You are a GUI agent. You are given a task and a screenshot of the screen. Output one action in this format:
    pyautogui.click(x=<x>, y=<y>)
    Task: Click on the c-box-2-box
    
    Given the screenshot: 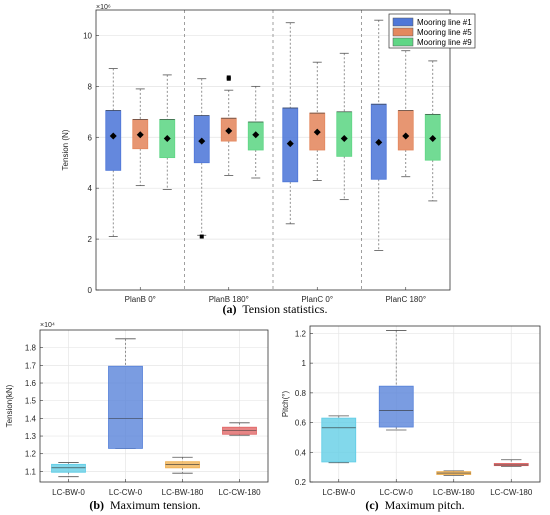 What is the action you would take?
    pyautogui.click(x=396, y=406)
    